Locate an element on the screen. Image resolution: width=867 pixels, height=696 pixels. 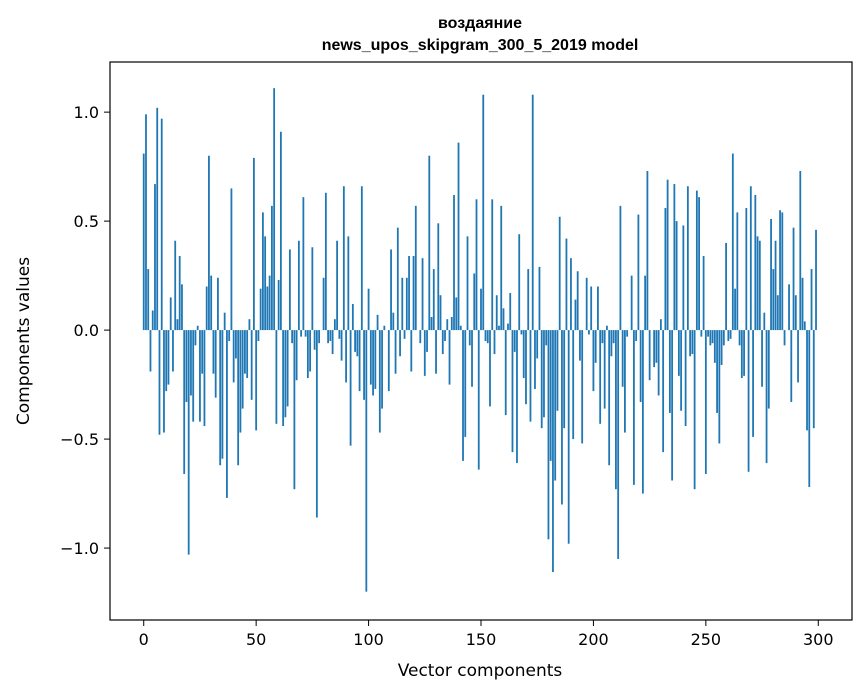
x-axis-label: Vector components is located at coordinates (480, 671).